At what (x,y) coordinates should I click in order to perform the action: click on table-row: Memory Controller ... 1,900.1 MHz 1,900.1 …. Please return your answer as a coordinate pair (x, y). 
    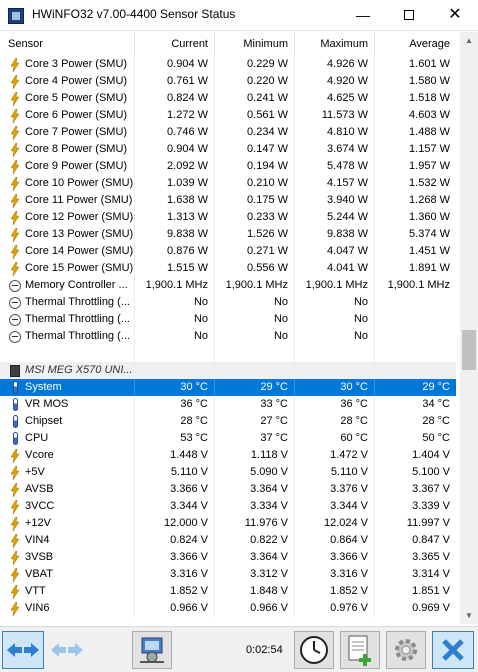
    Looking at the image, I should click on (228, 285).